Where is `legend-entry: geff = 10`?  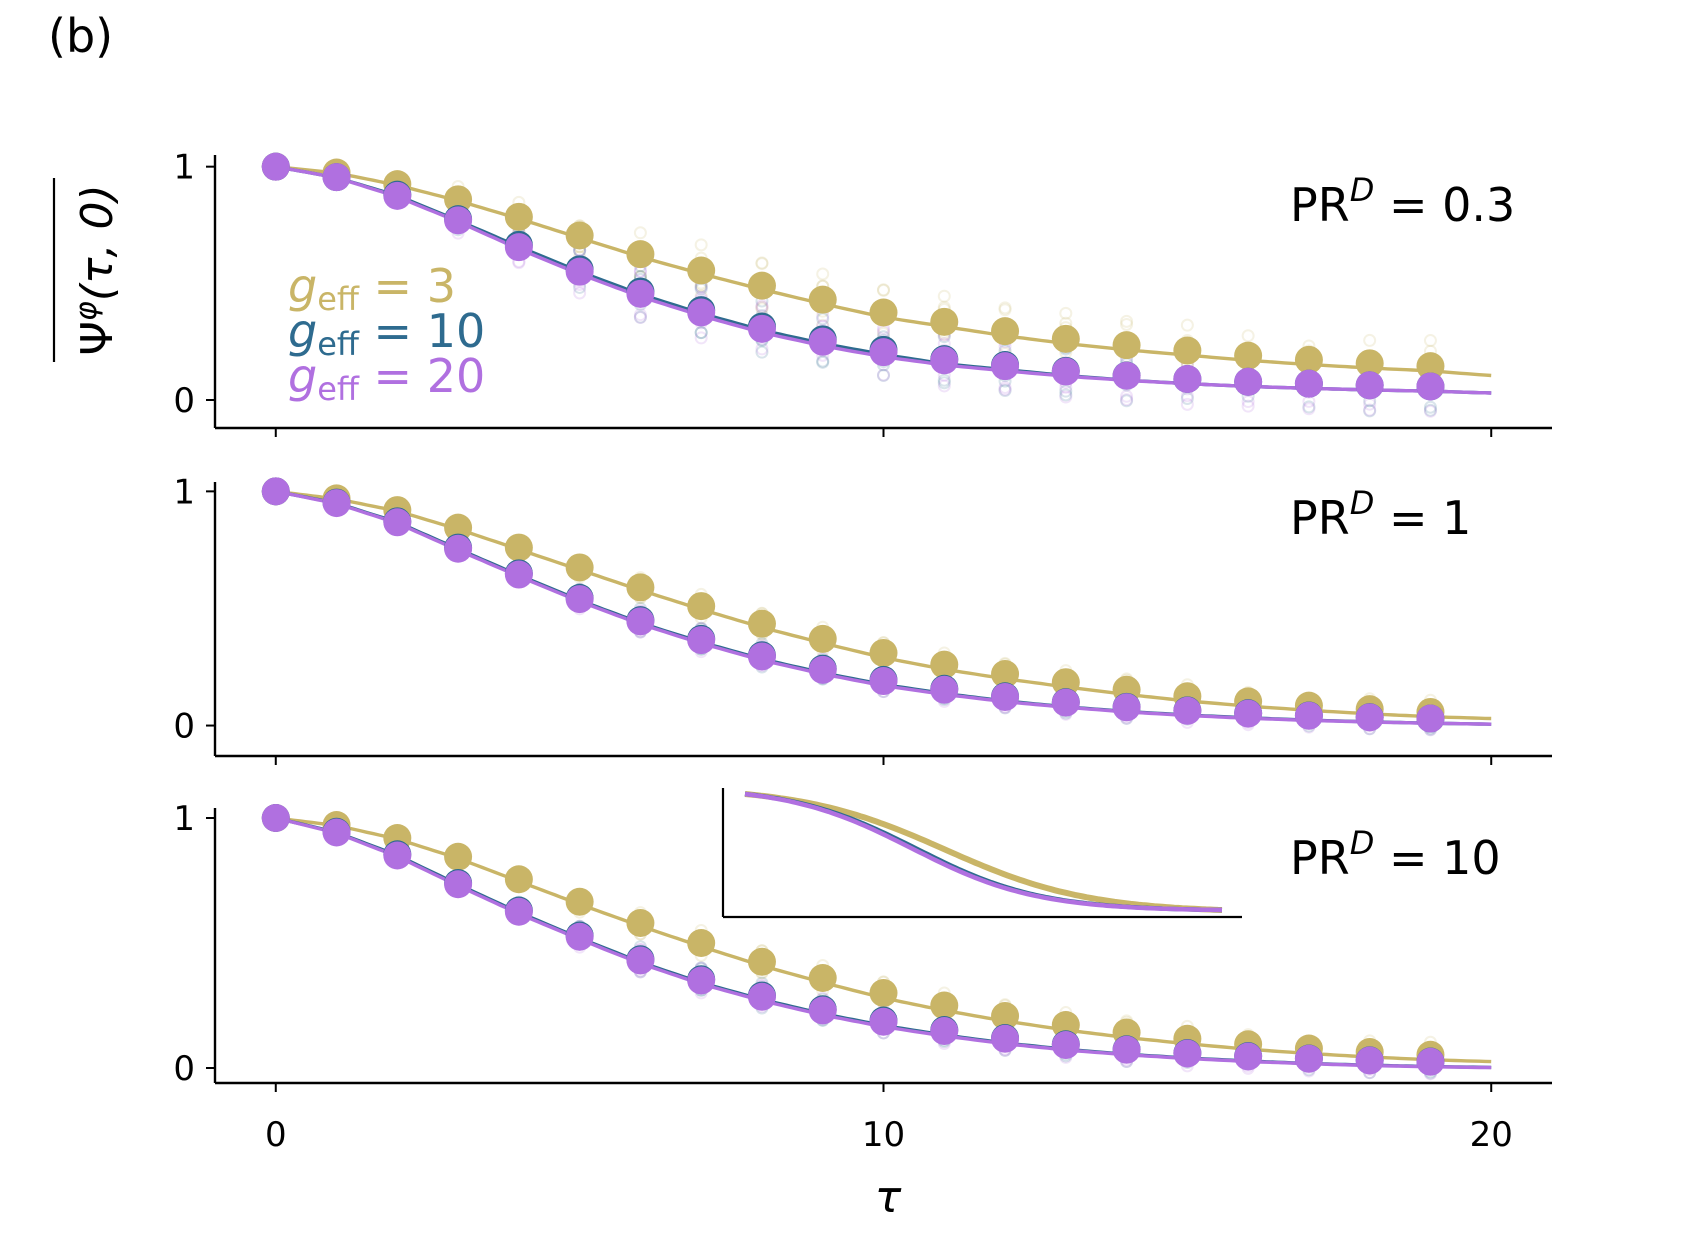
legend-entry: geff = 10 is located at coordinates (386, 333).